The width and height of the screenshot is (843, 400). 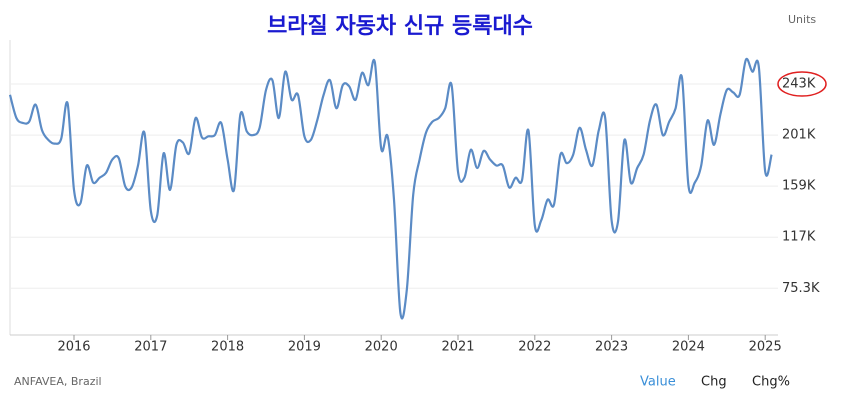 I want to click on y-tick-label: 159K, so click(x=799, y=186).